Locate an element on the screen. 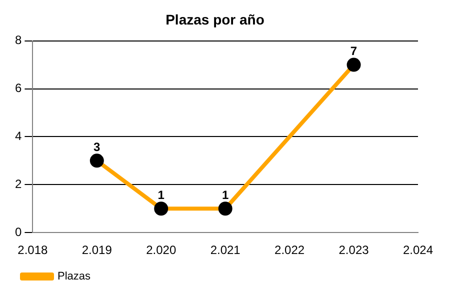 This screenshot has height=300, width=450. y-tick-label: 8 is located at coordinates (18, 40).